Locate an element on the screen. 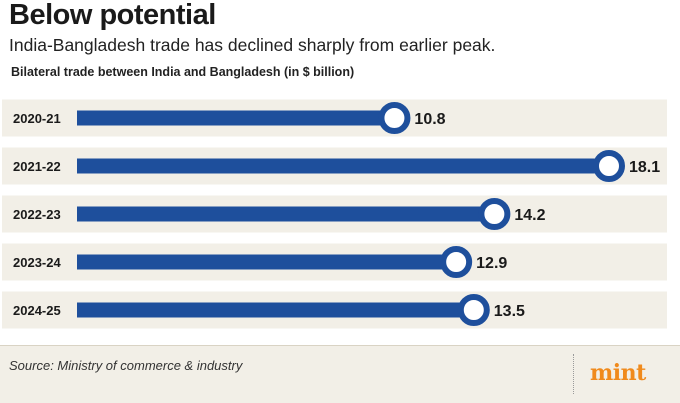 The height and width of the screenshot is (403, 680). category-label: 2024-25 is located at coordinates (37, 310).